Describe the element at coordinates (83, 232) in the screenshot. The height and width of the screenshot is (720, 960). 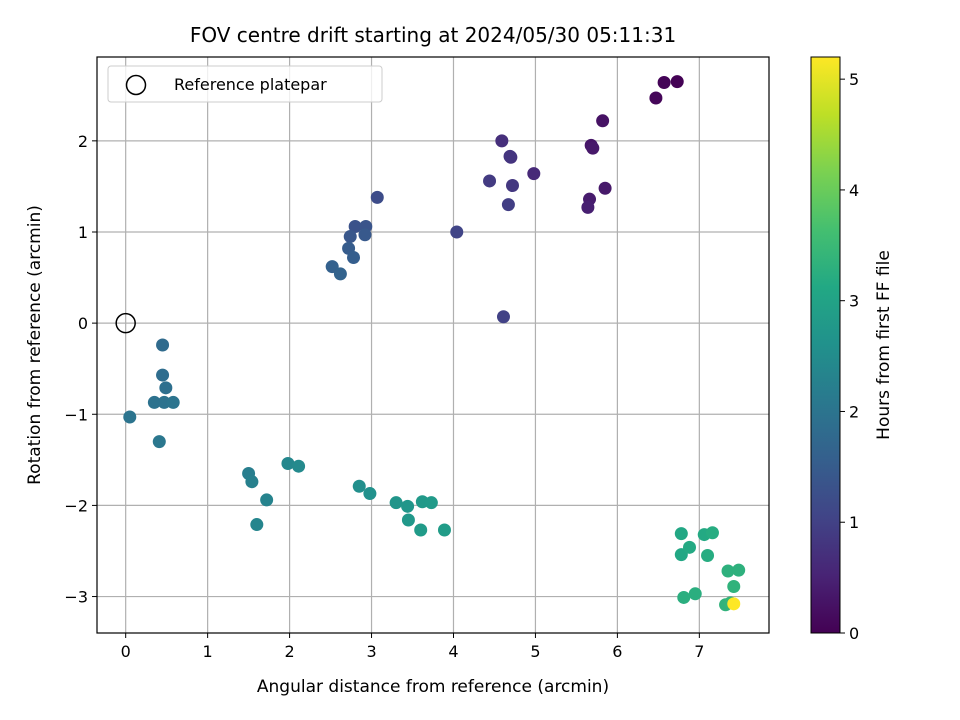
I see `y-tick-label: 1` at that location.